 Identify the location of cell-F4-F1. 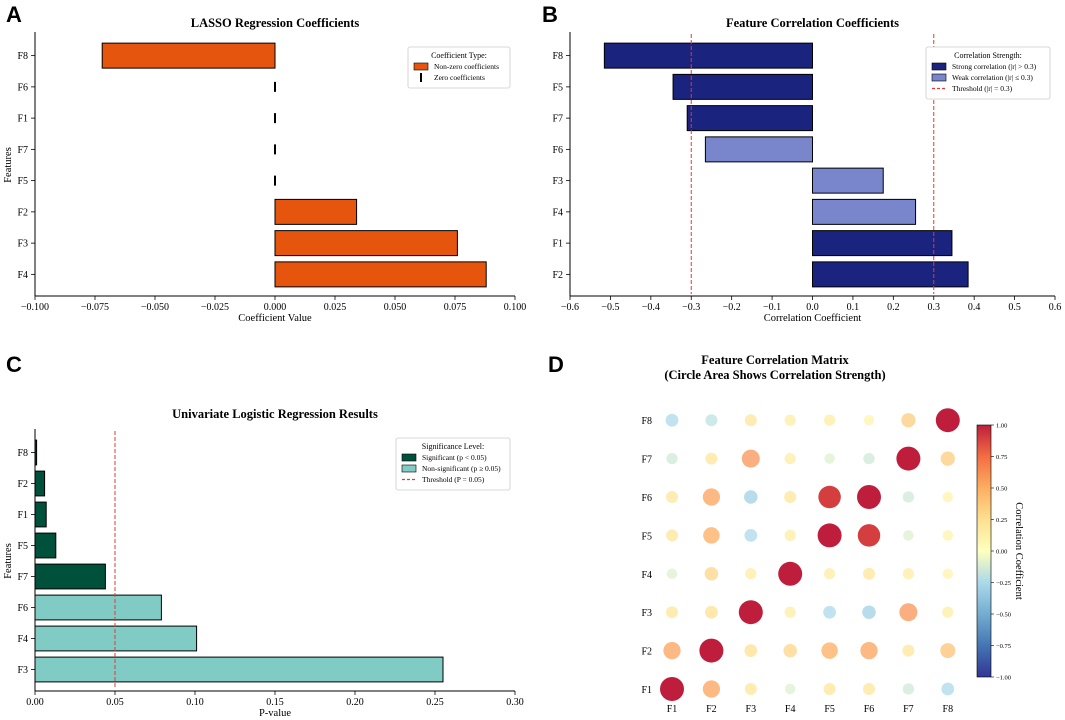
(672, 574).